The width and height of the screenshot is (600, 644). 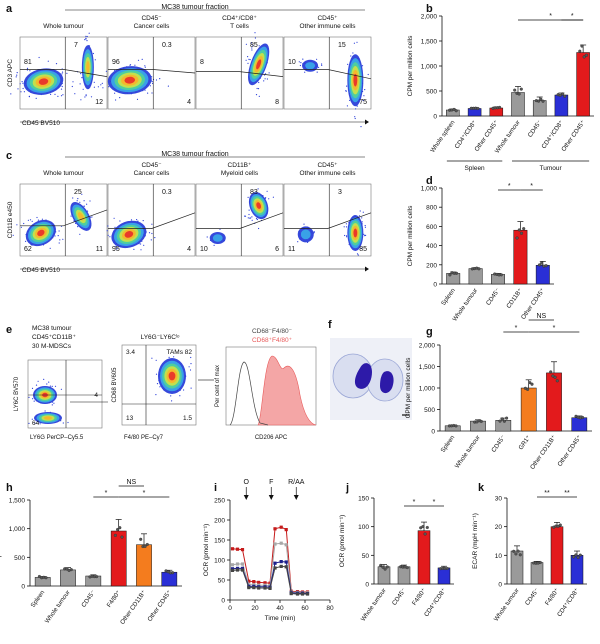 I want to click on panel-letter: b, so click(x=429, y=9).